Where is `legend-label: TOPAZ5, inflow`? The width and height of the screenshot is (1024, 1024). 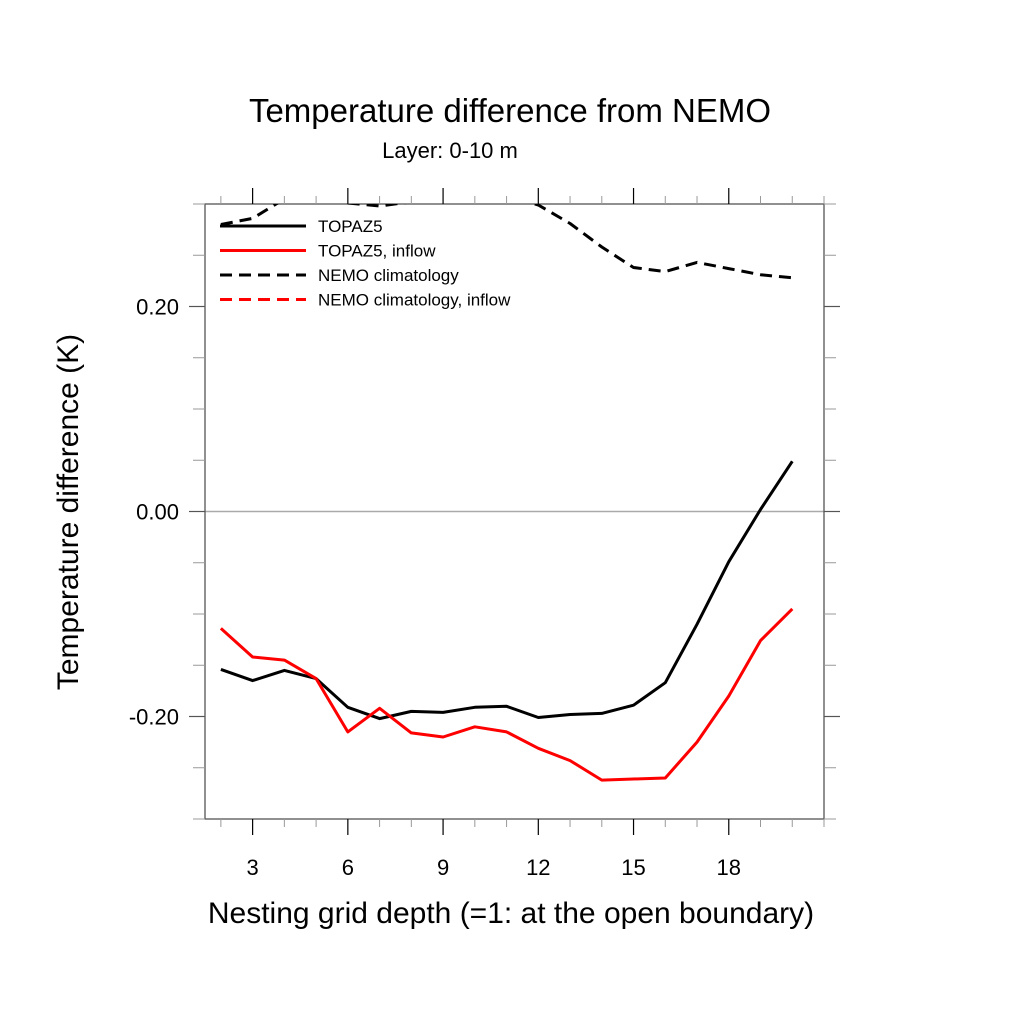
legend-label: TOPAZ5, inflow is located at coordinates (377, 251).